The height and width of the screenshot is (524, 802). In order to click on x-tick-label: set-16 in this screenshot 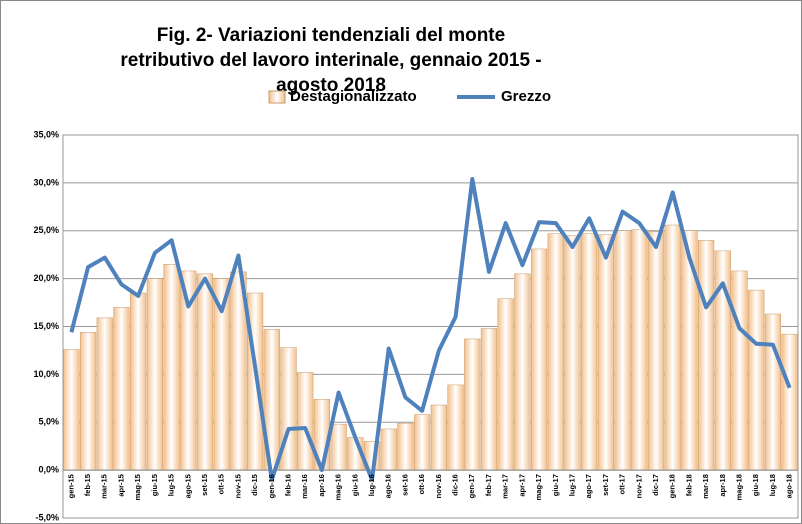, I will do `click(404, 485)`.